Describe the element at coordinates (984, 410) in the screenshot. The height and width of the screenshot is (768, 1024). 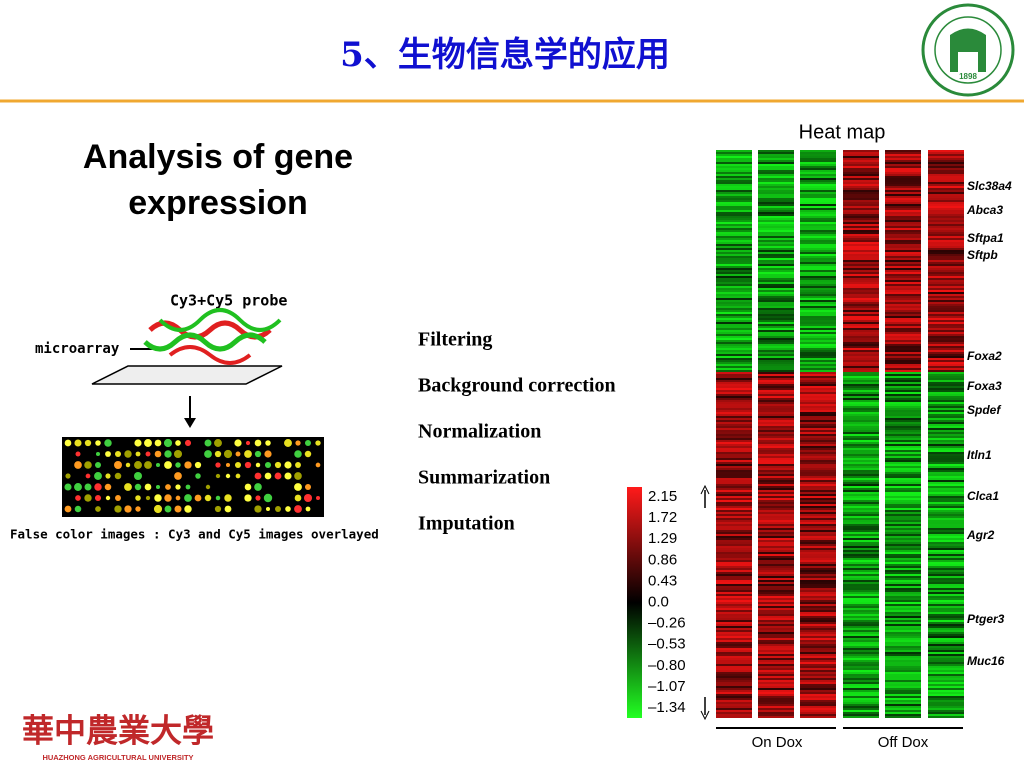
I see `gene-label: Spdef` at that location.